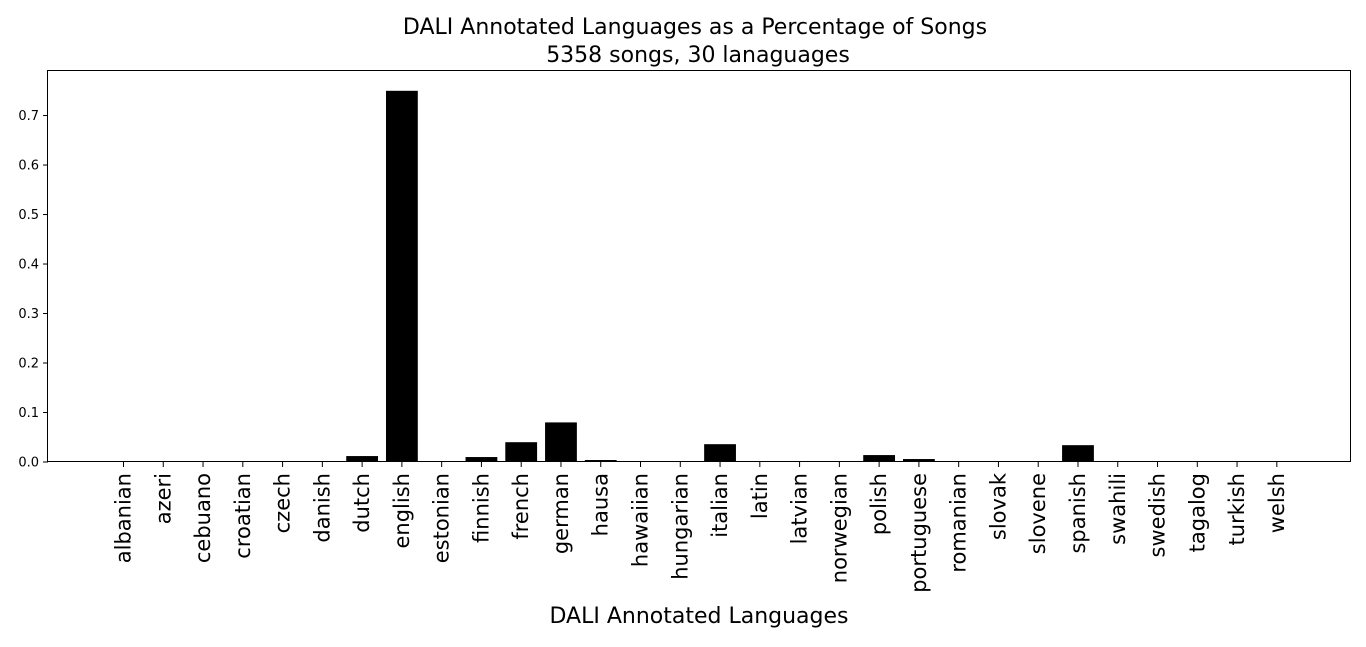 This screenshot has height=647, width=1366. I want to click on x-tick-label-italian: italian, so click(720, 505).